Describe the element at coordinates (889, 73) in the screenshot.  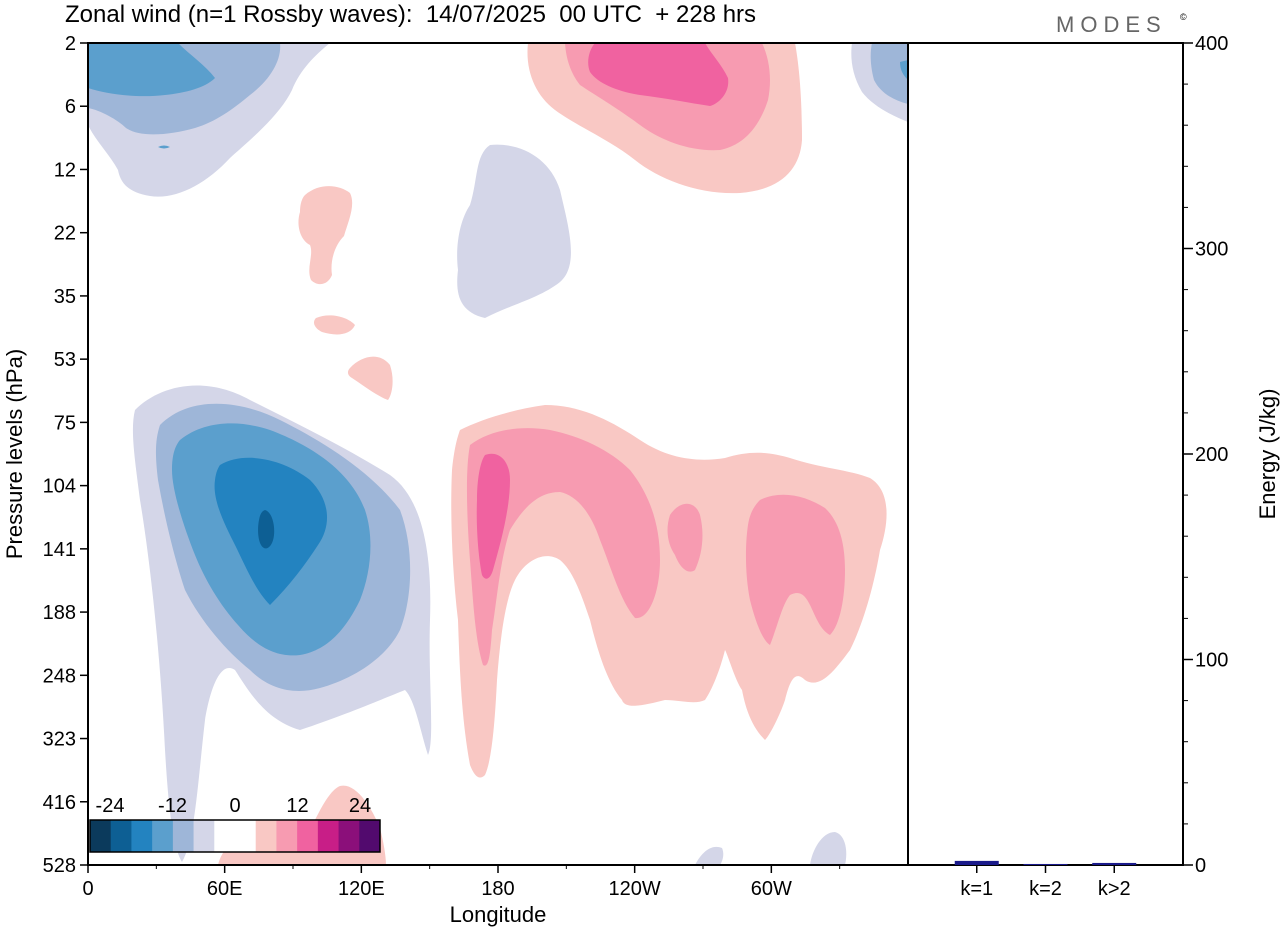
I see `contour-neg-top-right-mid` at that location.